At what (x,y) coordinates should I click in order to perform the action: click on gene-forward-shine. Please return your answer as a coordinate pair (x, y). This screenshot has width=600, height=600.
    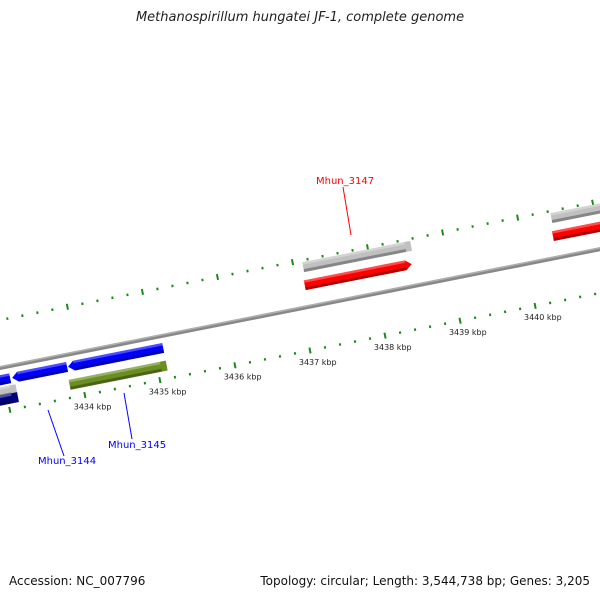
    Looking at the image, I should click on (575, 226).